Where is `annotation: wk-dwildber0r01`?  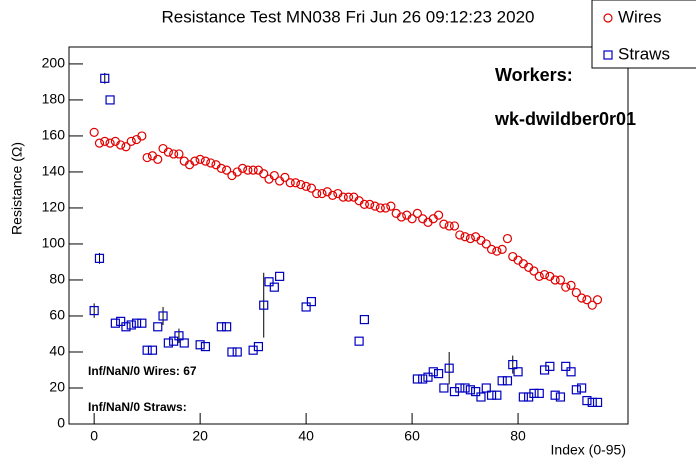 annotation: wk-dwildber0r01 is located at coordinates (565, 119).